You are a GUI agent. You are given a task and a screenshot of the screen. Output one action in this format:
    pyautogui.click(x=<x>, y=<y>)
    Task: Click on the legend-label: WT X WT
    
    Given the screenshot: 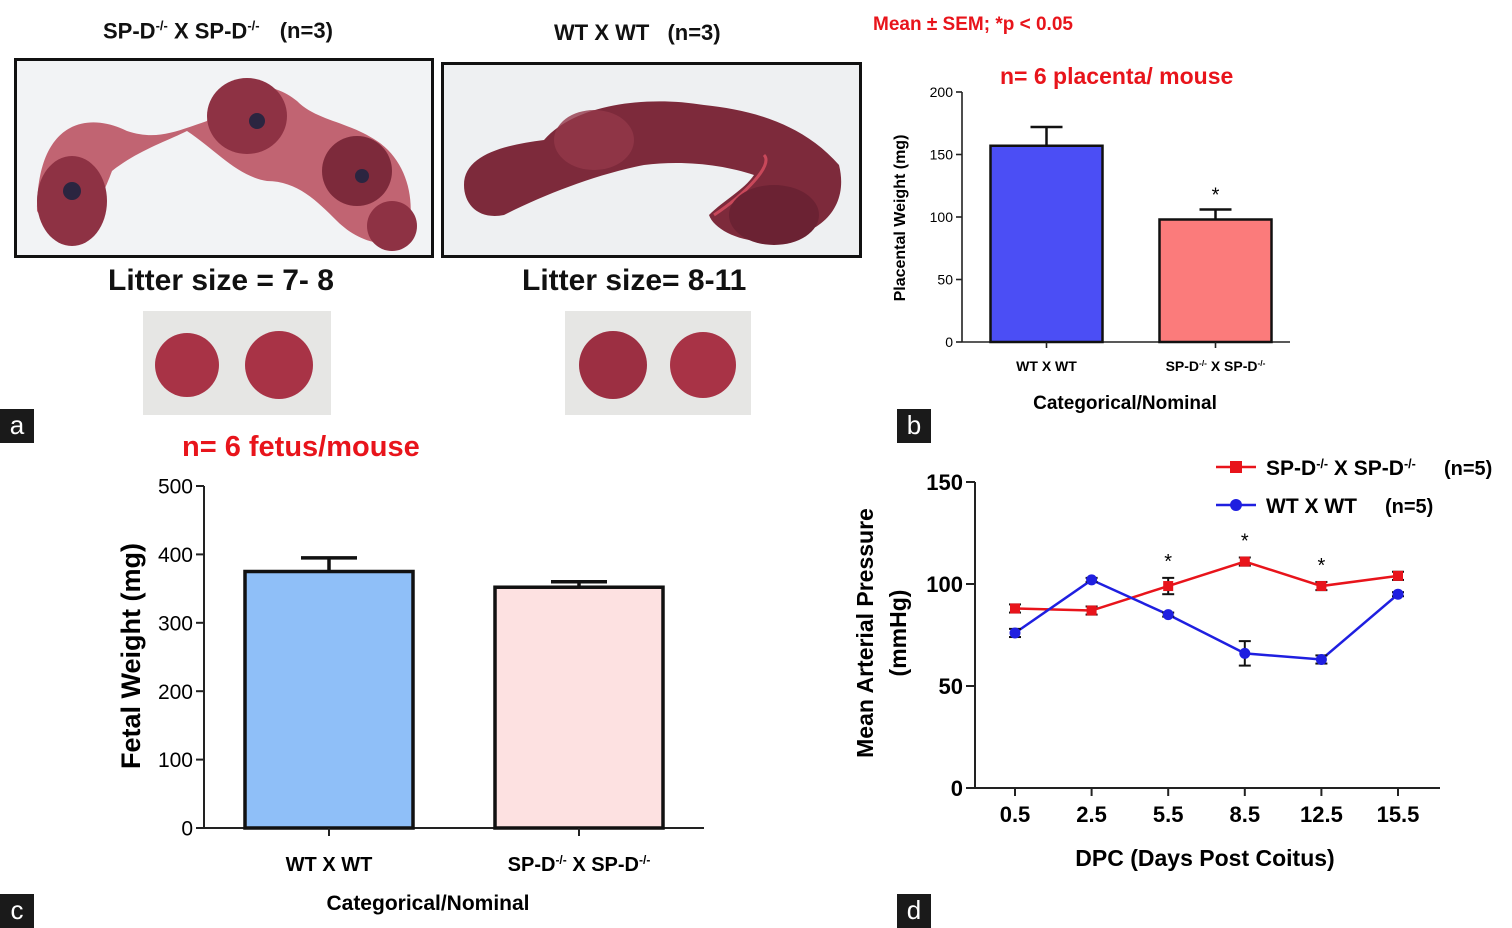 What is the action you would take?
    pyautogui.click(x=1311, y=506)
    